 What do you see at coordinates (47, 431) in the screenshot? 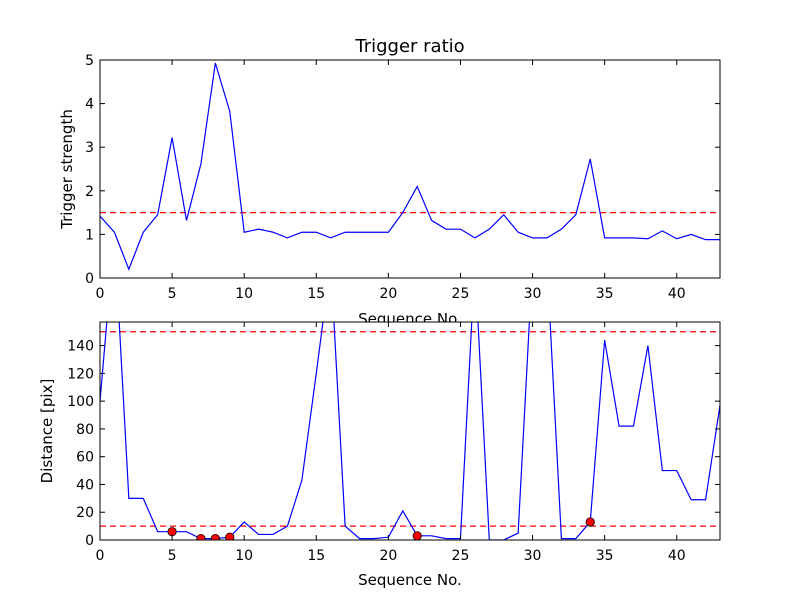
I see `y-axis-label-bottom: Distance [pix]` at bounding box center [47, 431].